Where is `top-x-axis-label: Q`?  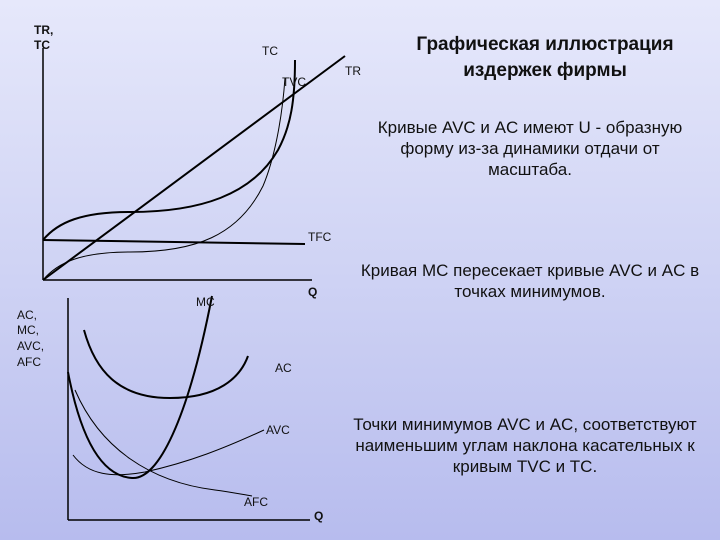
top-x-axis-label: Q is located at coordinates (312, 292).